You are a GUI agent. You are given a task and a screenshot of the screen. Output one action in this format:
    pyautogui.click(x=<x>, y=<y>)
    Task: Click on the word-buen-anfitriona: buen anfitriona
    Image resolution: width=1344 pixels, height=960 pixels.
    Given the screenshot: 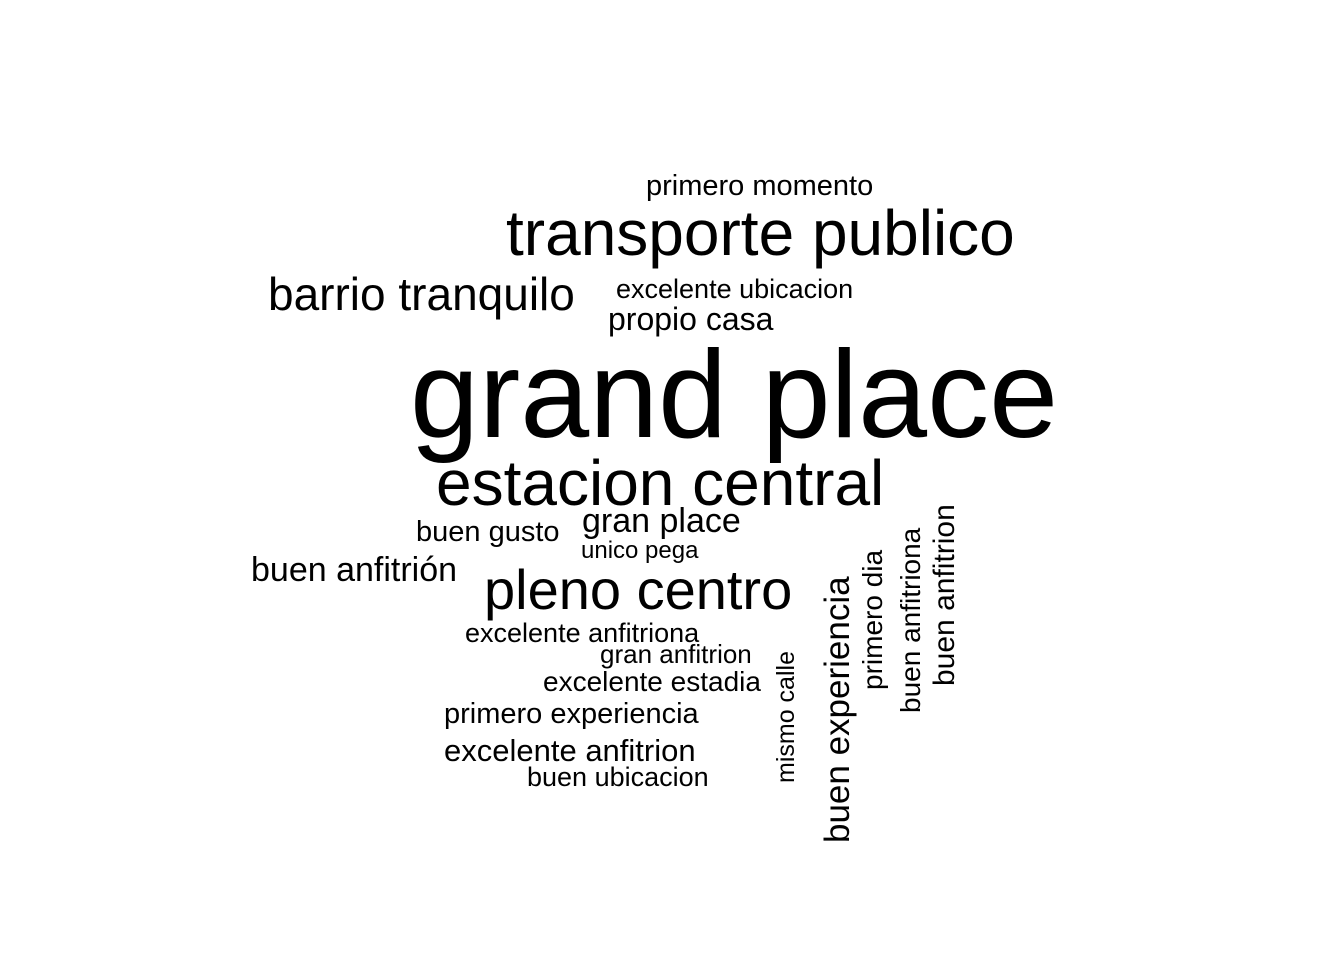 What is the action you would take?
    pyautogui.click(x=910, y=620)
    